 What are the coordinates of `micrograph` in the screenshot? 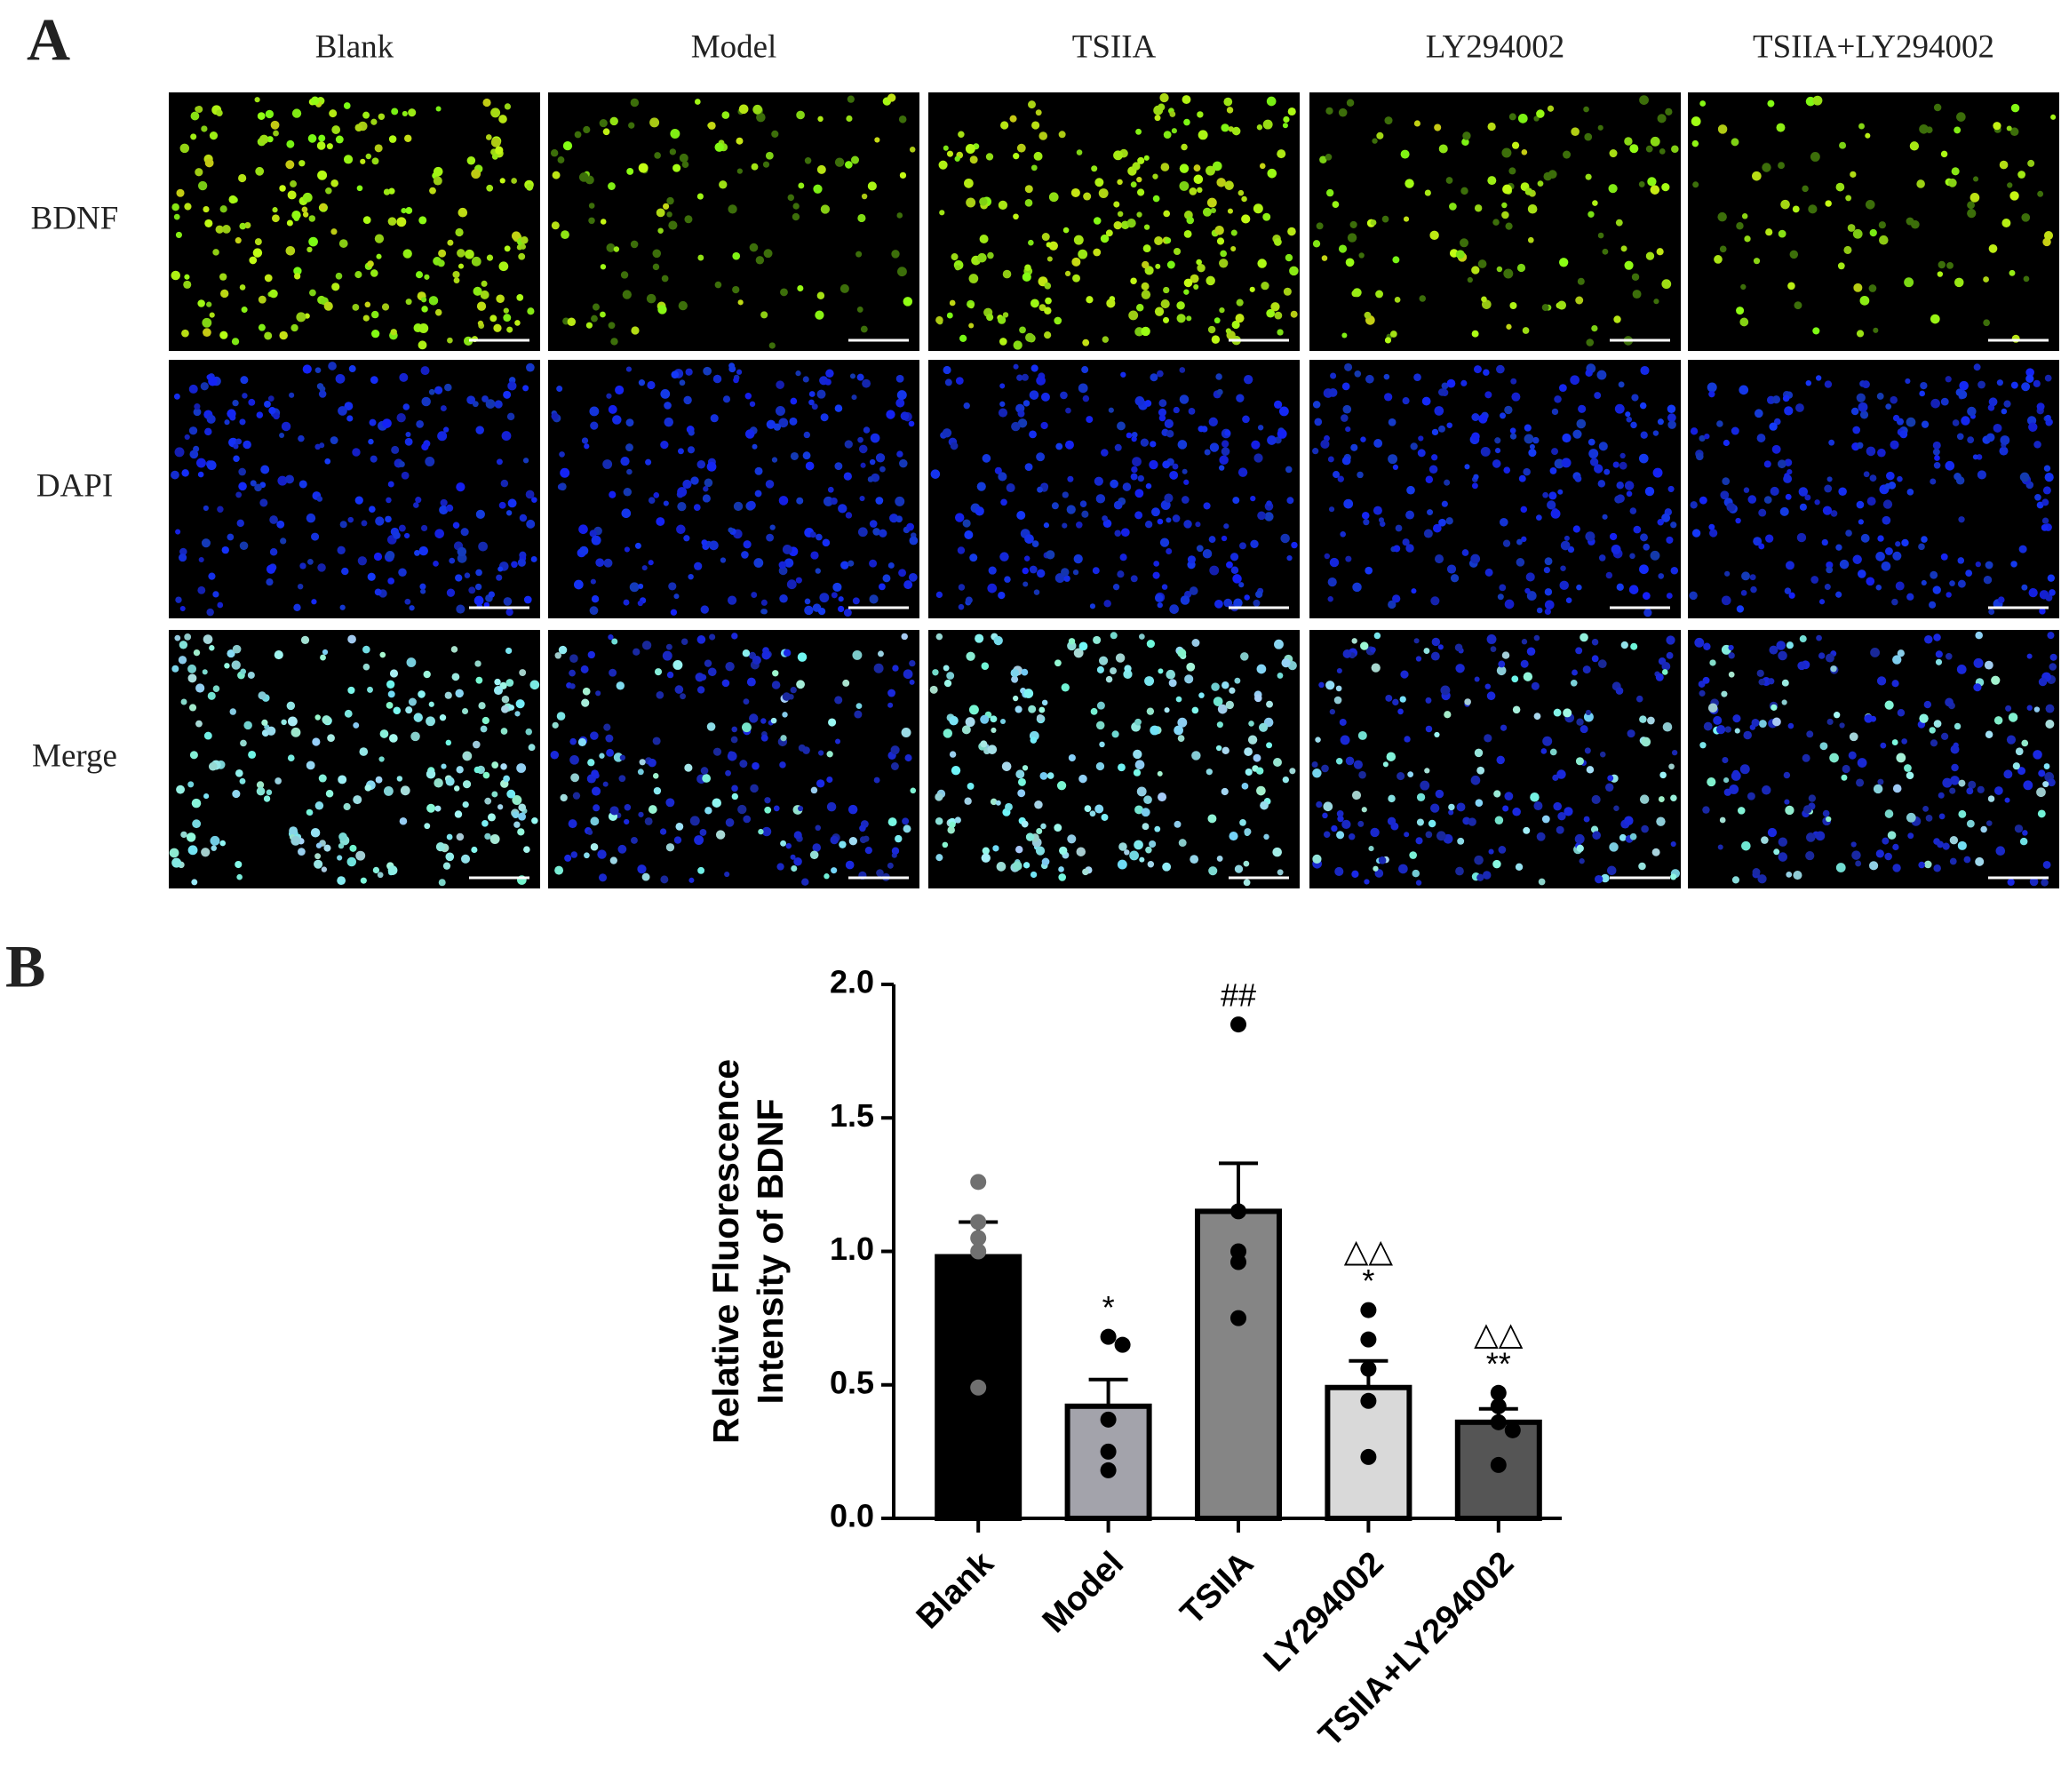 It's located at (355, 489).